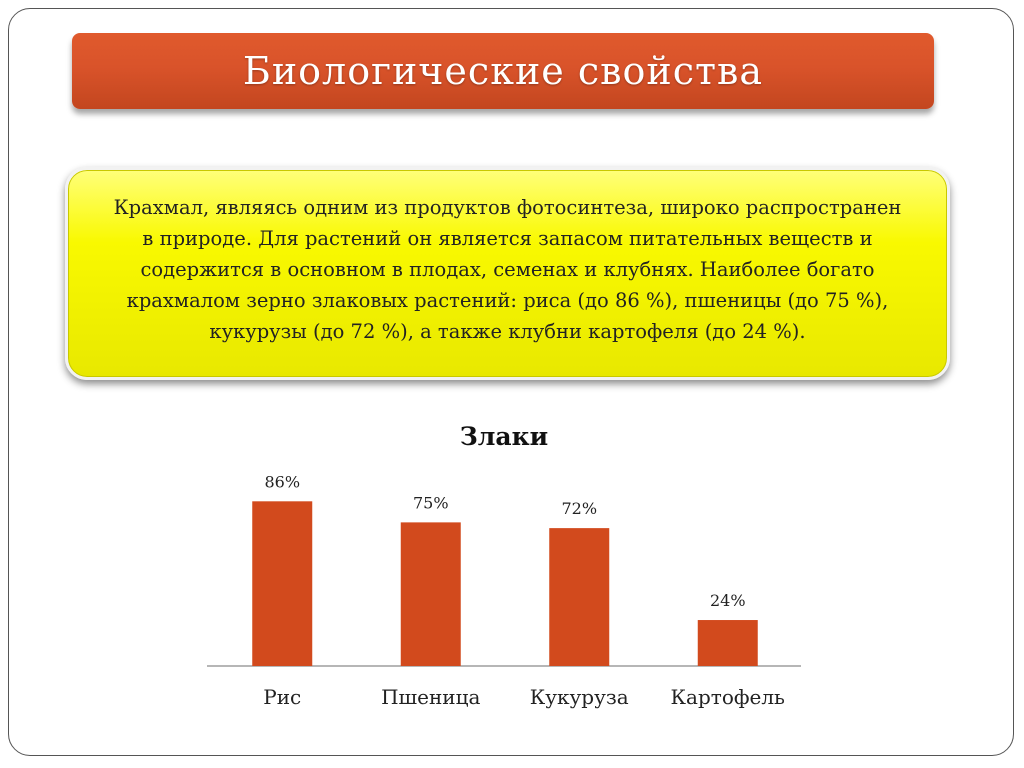 The height and width of the screenshot is (768, 1024). What do you see at coordinates (579, 697) in the screenshot?
I see `category-label: Кукуруза` at bounding box center [579, 697].